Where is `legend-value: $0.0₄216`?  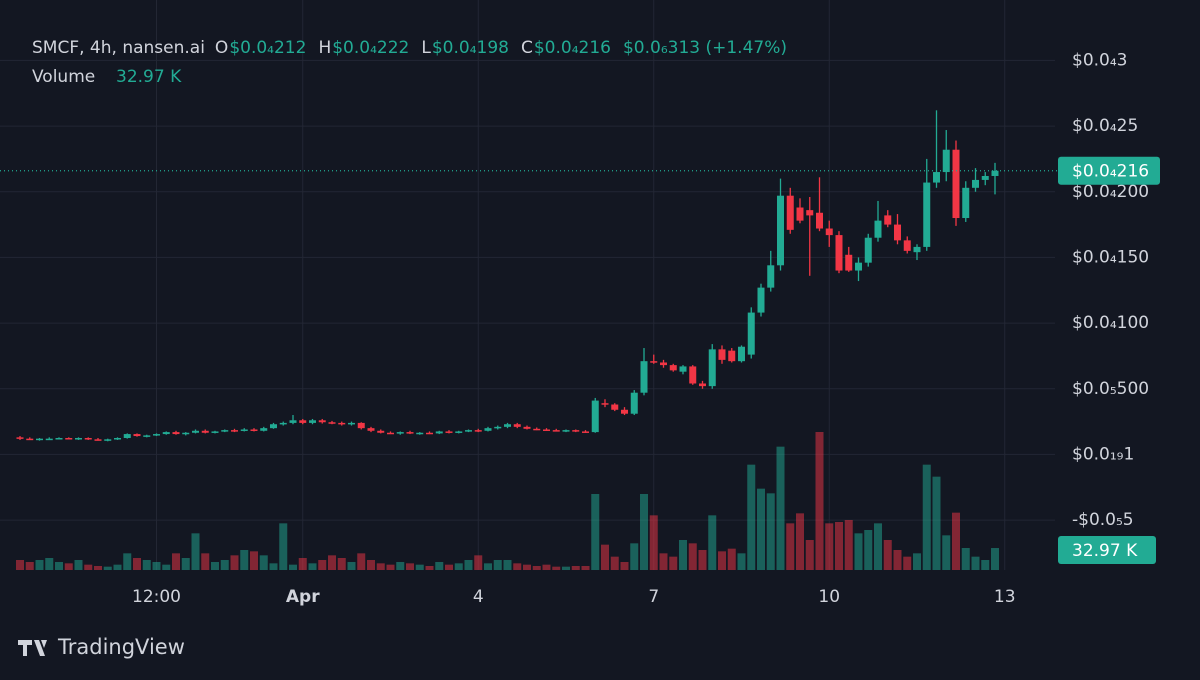
legend-value: $0.0₄216 is located at coordinates (572, 48).